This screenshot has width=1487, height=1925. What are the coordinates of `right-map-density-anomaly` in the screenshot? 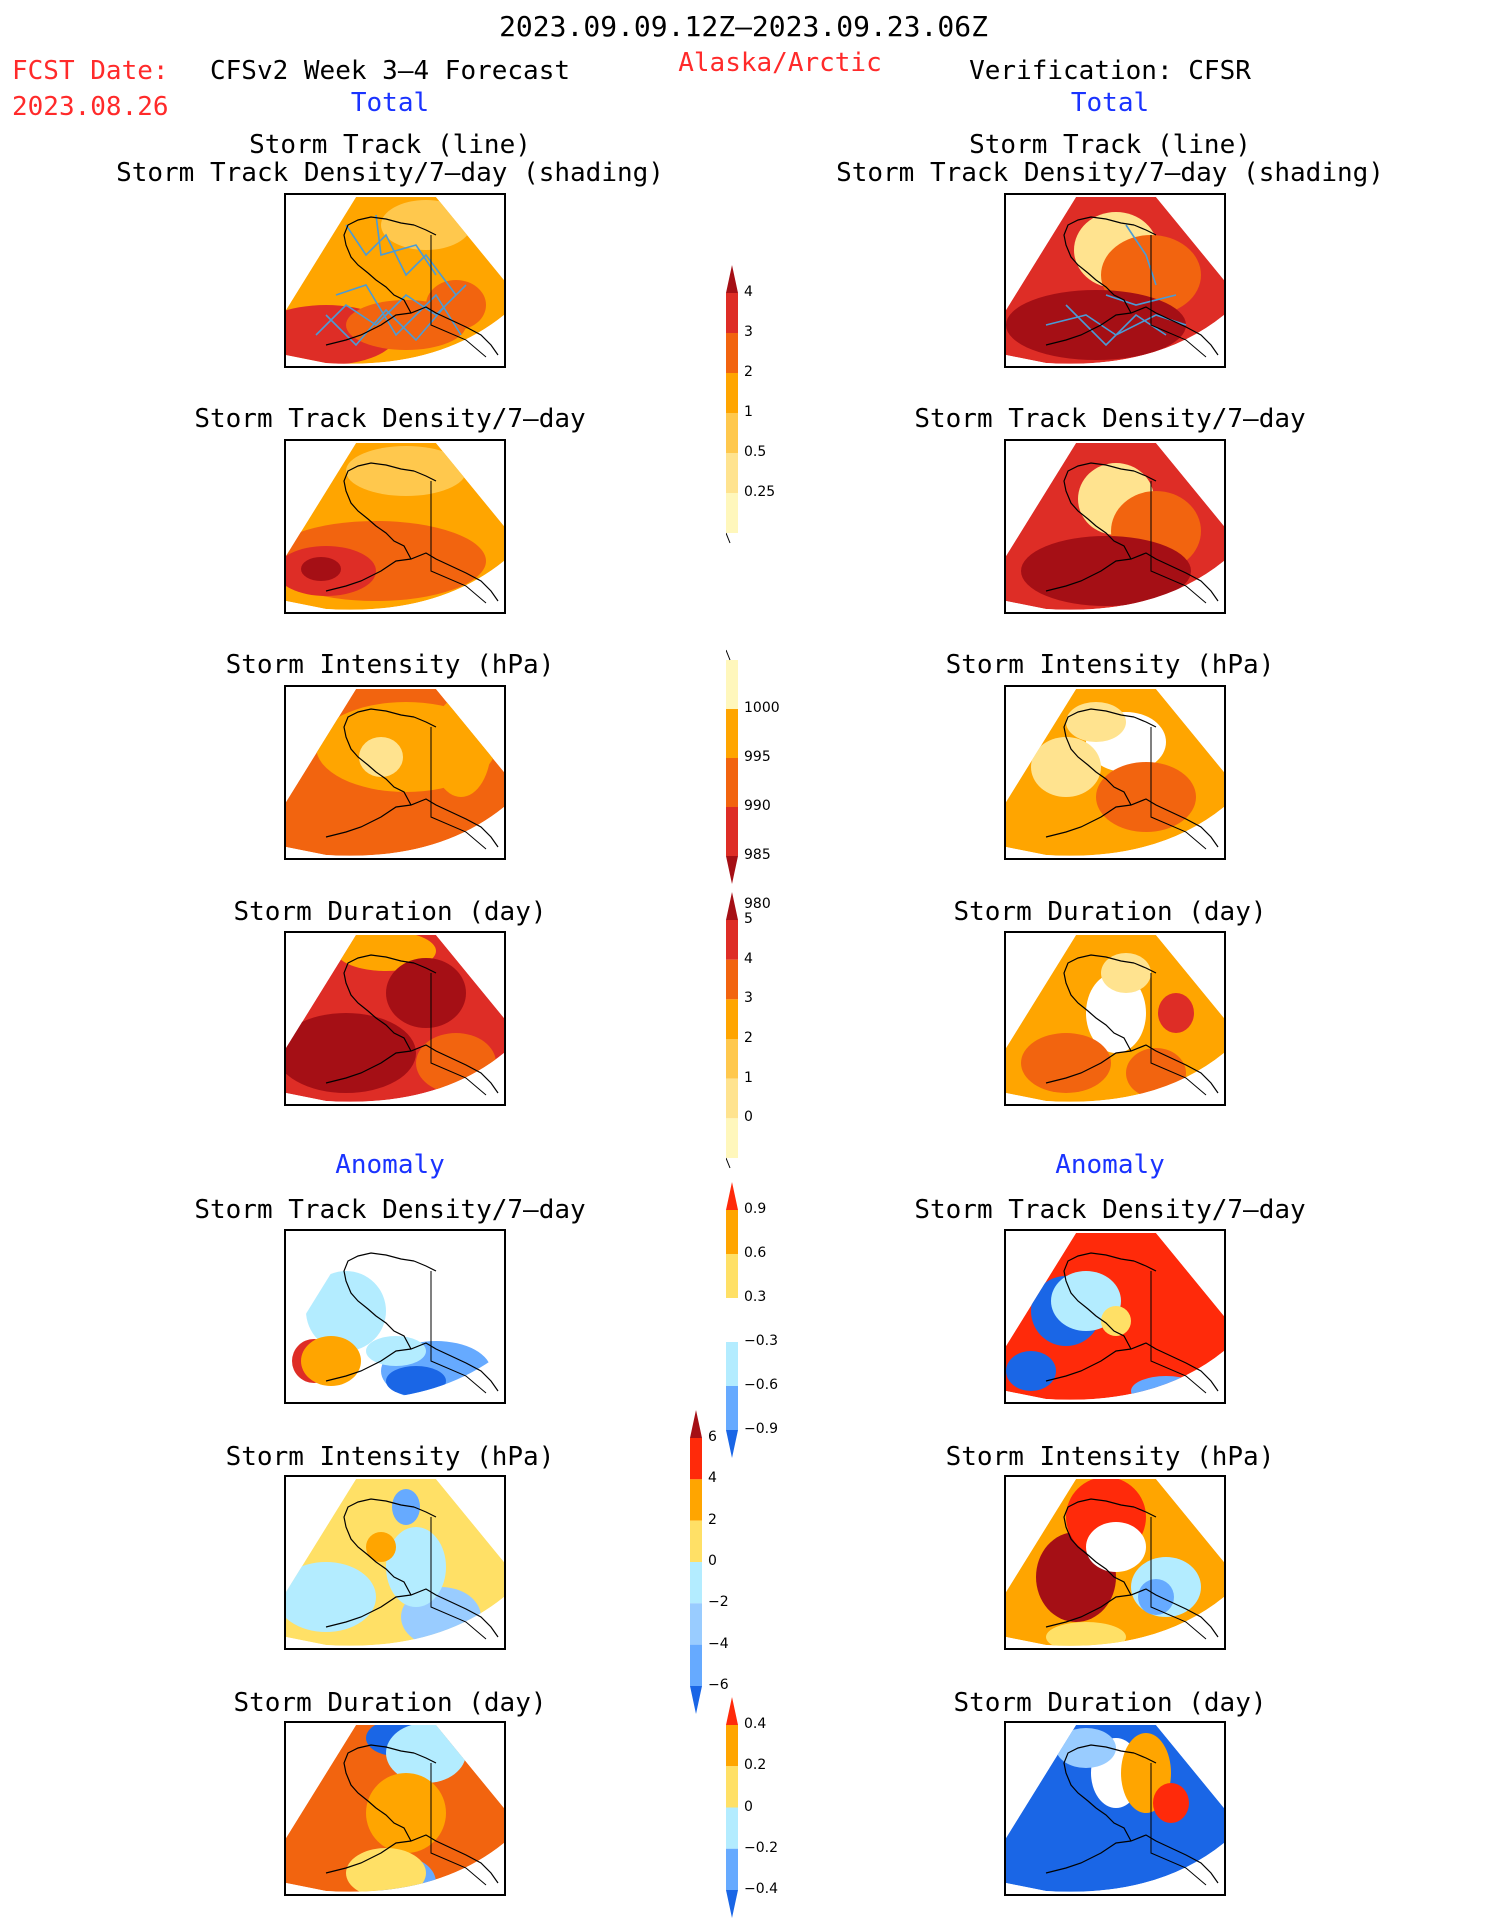 It's located at (1115, 1316).